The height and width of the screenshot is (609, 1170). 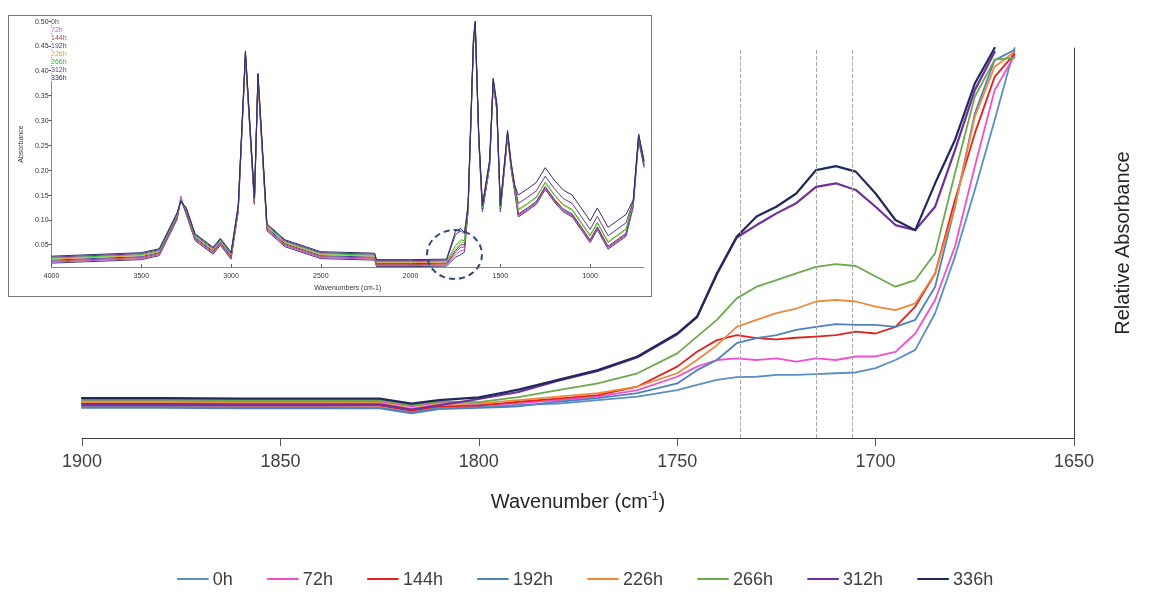 I want to click on legend-label: 226h, so click(x=643, y=579).